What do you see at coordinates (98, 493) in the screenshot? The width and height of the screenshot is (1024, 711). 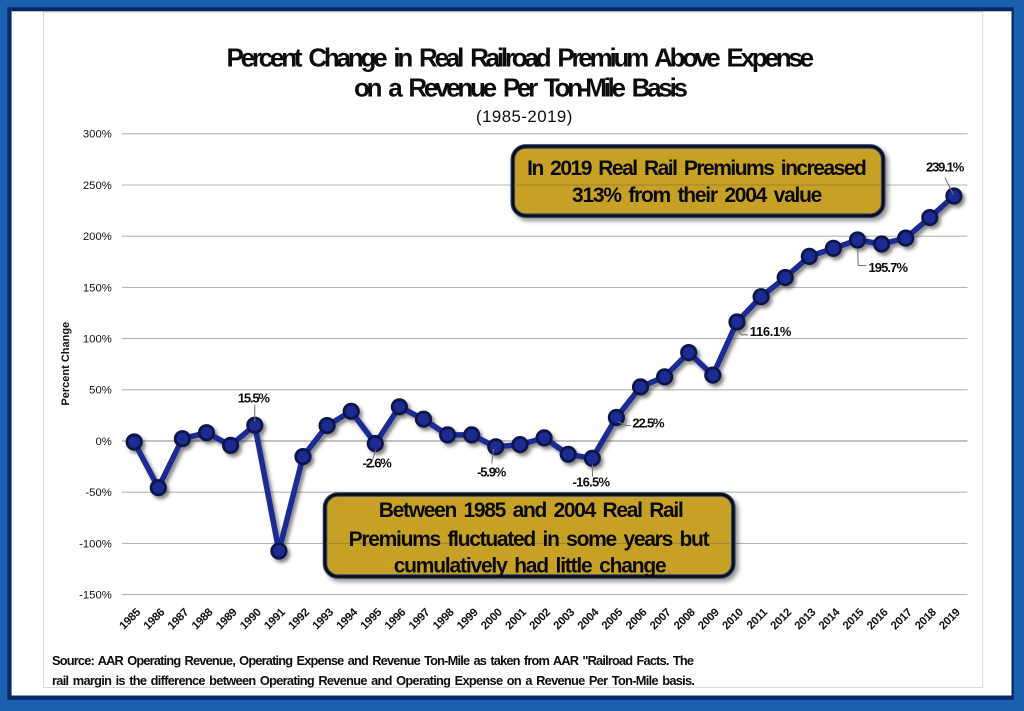 I see `svg-text: -50%` at bounding box center [98, 493].